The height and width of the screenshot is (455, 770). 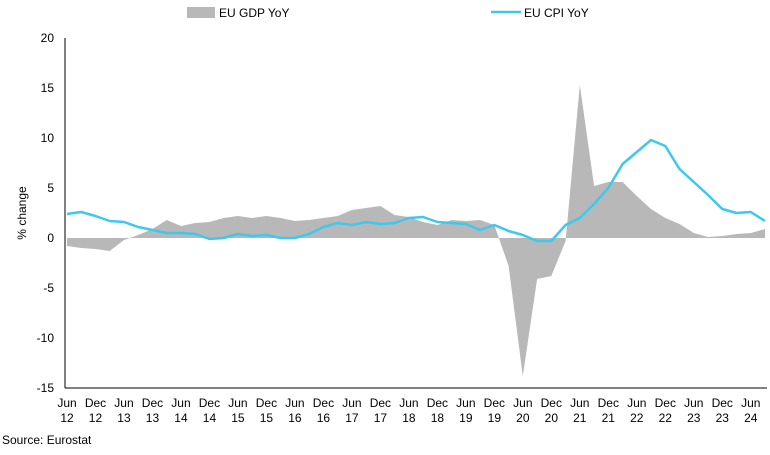 I want to click on y-tick-label: 0, so click(x=50, y=238).